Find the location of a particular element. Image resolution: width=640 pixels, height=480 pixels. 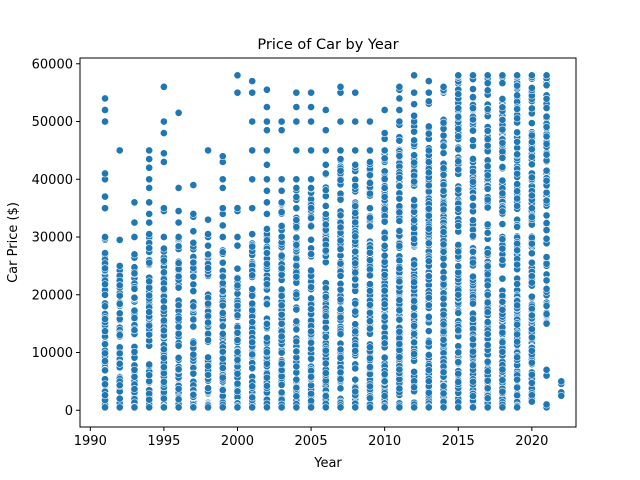

y-tick-label: 30000 is located at coordinates (52, 238).